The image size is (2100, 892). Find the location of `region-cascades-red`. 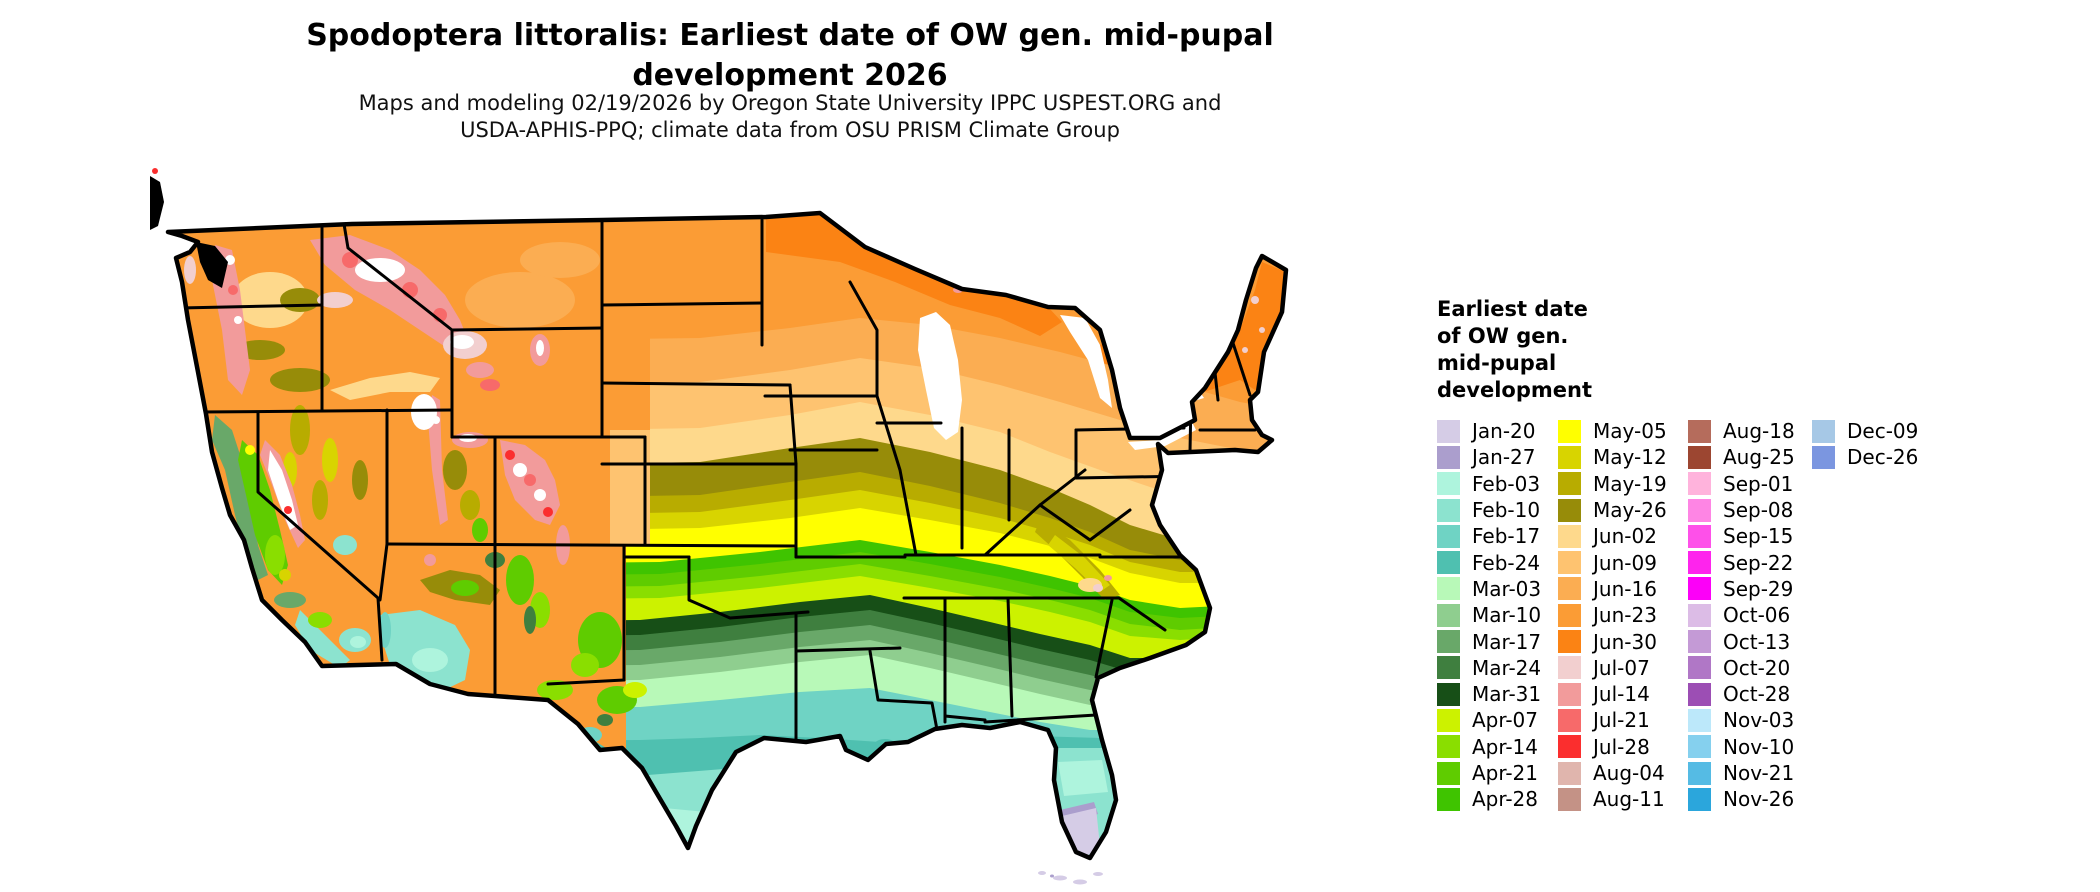

region-cascades-red is located at coordinates (233, 290).